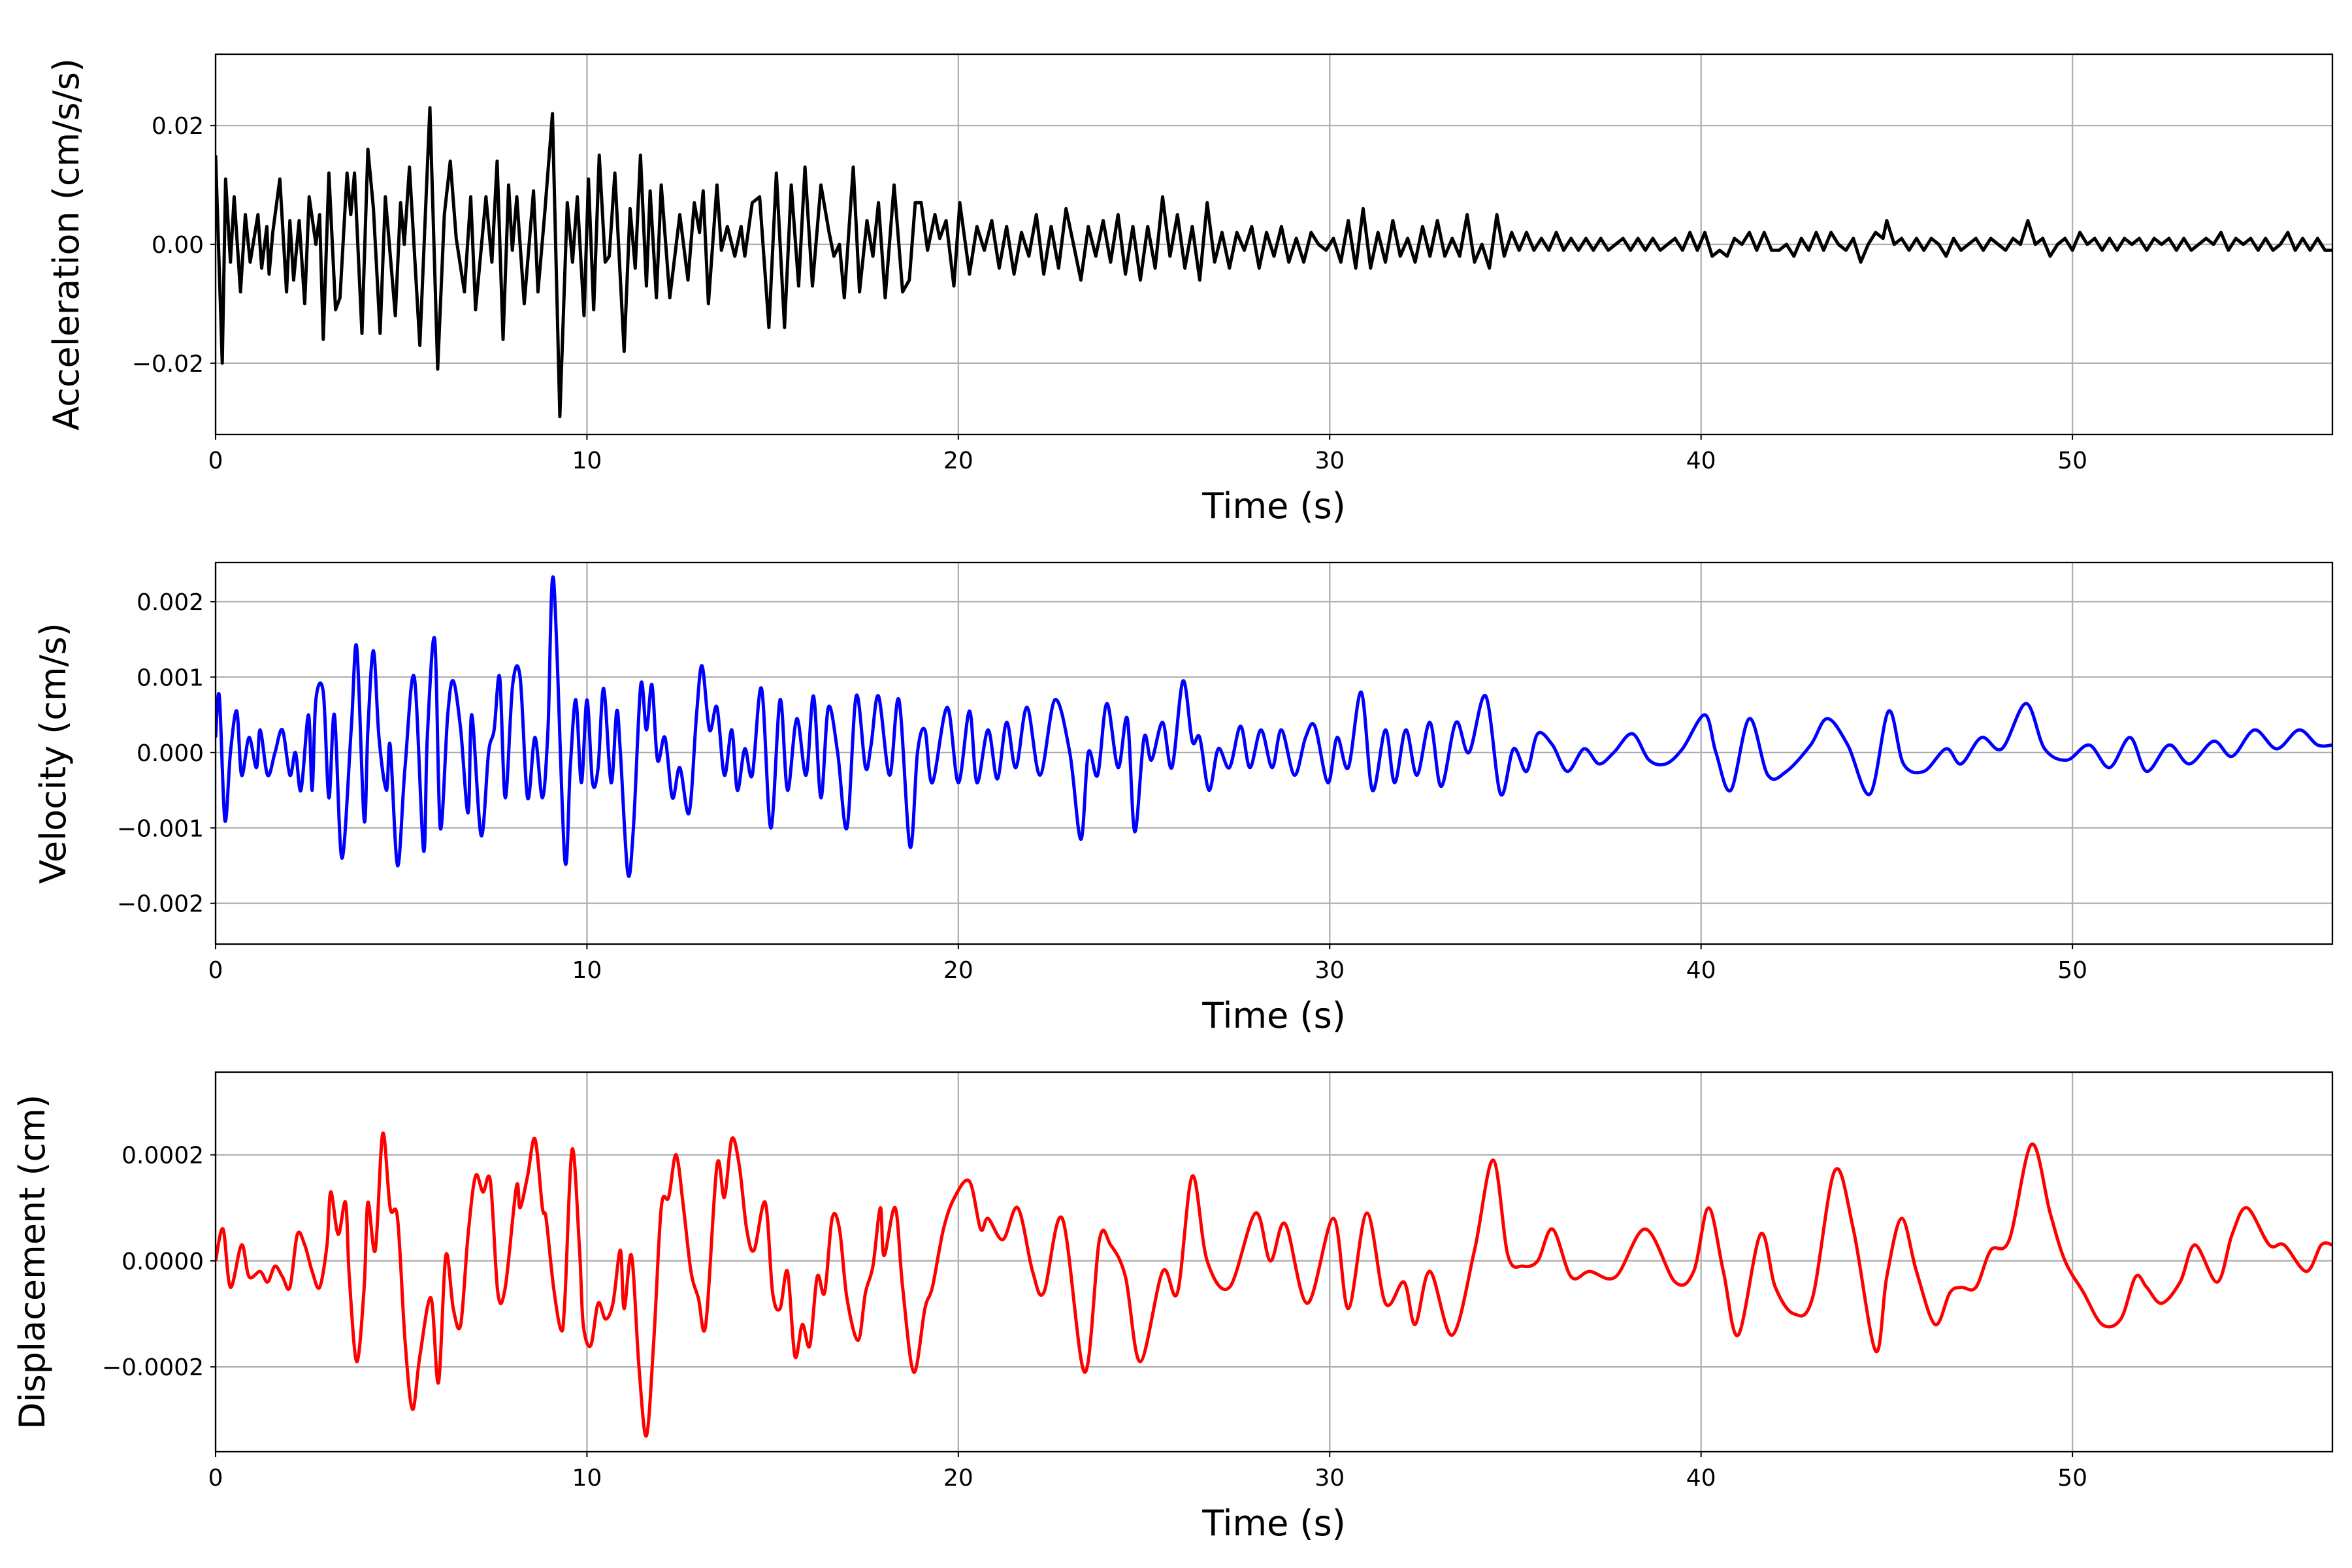 The height and width of the screenshot is (1568, 2352). I want to click on y-tick-label: 0.001, so click(170, 677).